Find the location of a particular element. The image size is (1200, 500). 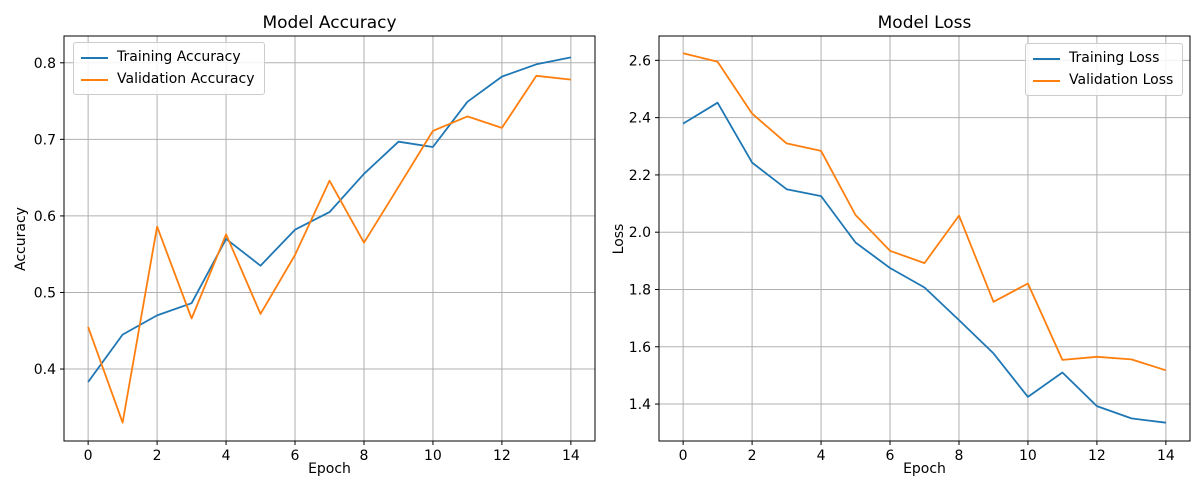

training-loss-line-swatch is located at coordinates (1046, 58).